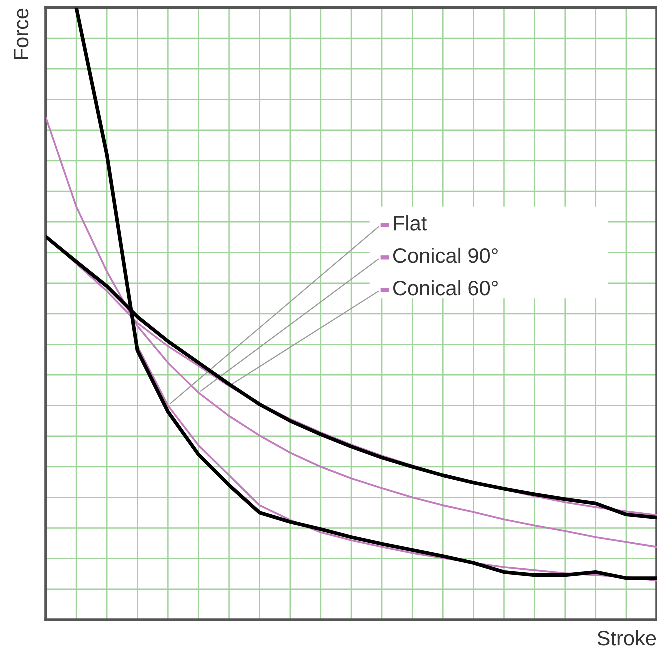 This screenshot has height=661, width=657. I want to click on x-axis-title: Stroke, so click(627, 638).